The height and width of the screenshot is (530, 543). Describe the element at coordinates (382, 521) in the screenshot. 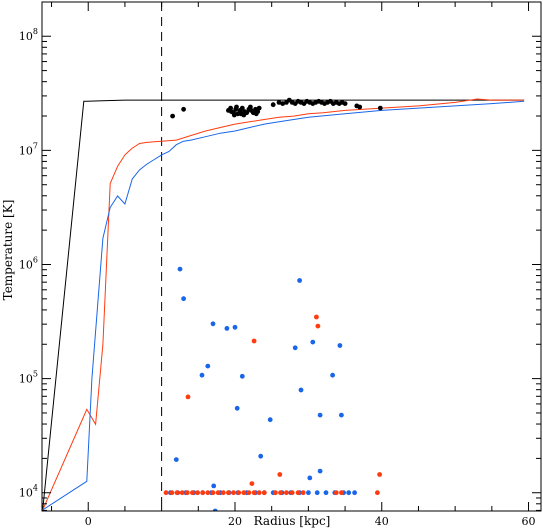

I see `x-tick-label: 40` at that location.